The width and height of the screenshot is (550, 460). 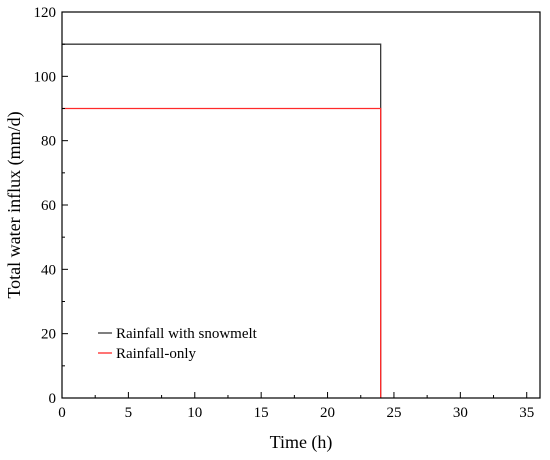 What do you see at coordinates (14, 204) in the screenshot?
I see `y-axis-title: Total water influx (mm/d)` at bounding box center [14, 204].